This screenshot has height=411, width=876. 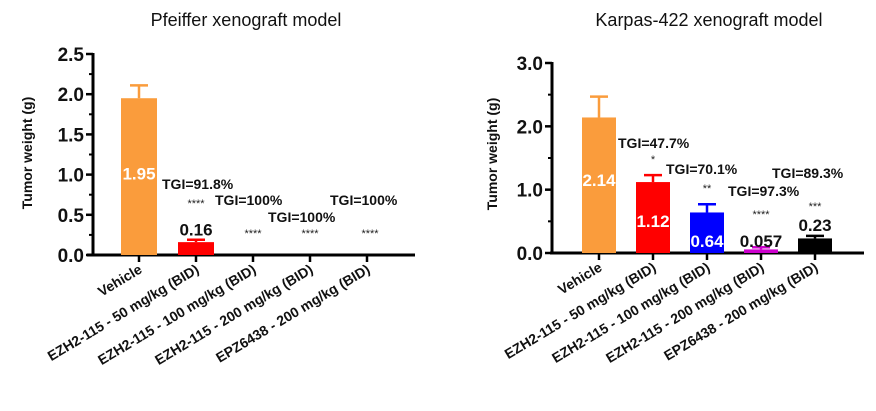 I want to click on bar-value-label-karpas: 0.64, so click(x=707, y=241).